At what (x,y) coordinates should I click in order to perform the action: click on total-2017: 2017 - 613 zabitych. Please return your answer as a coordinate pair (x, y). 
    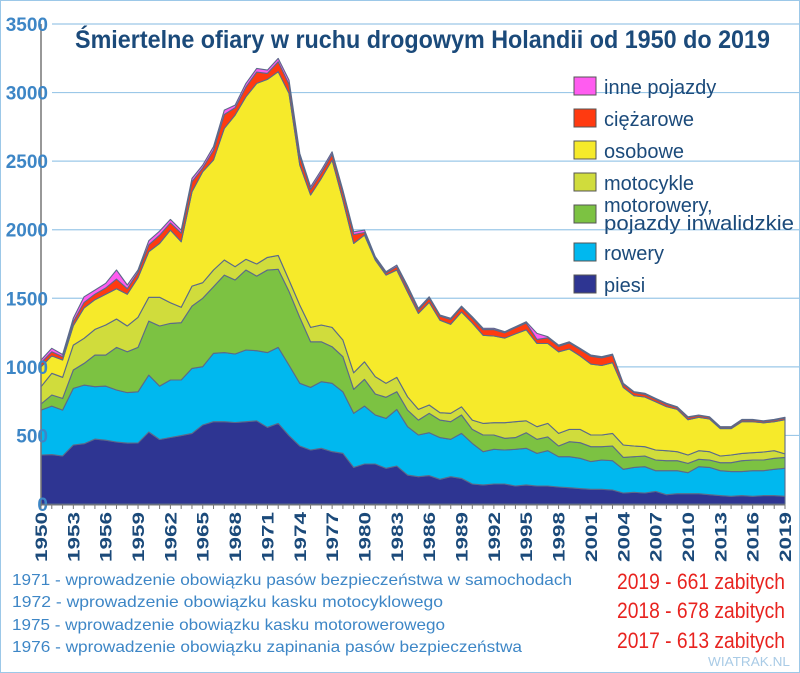
    Looking at the image, I should click on (701, 640).